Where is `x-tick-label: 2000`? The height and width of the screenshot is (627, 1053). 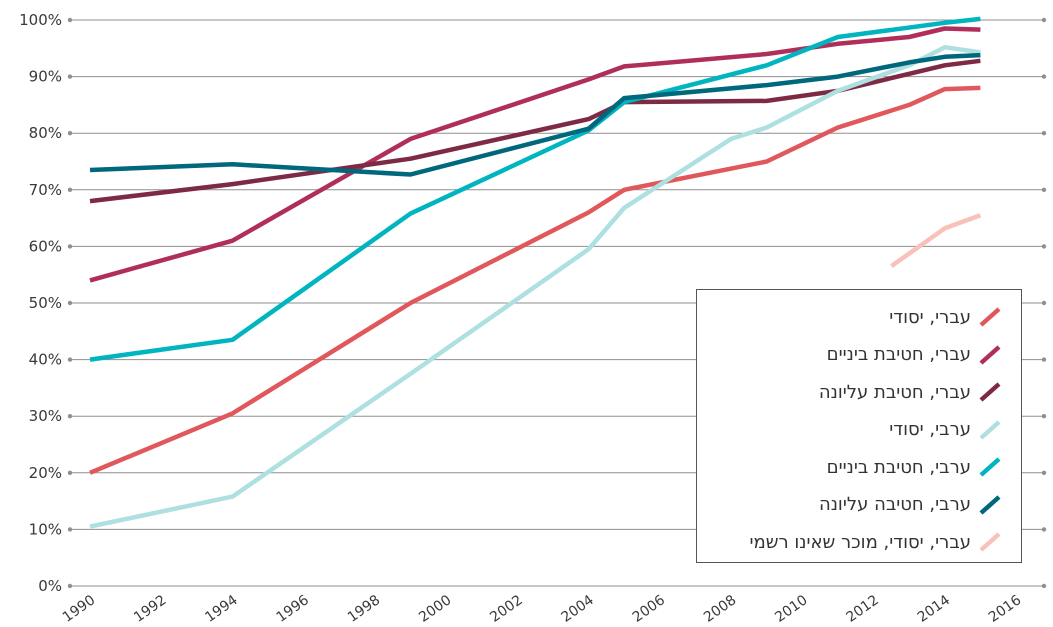 x-tick-label: 2000 is located at coordinates (435, 609).